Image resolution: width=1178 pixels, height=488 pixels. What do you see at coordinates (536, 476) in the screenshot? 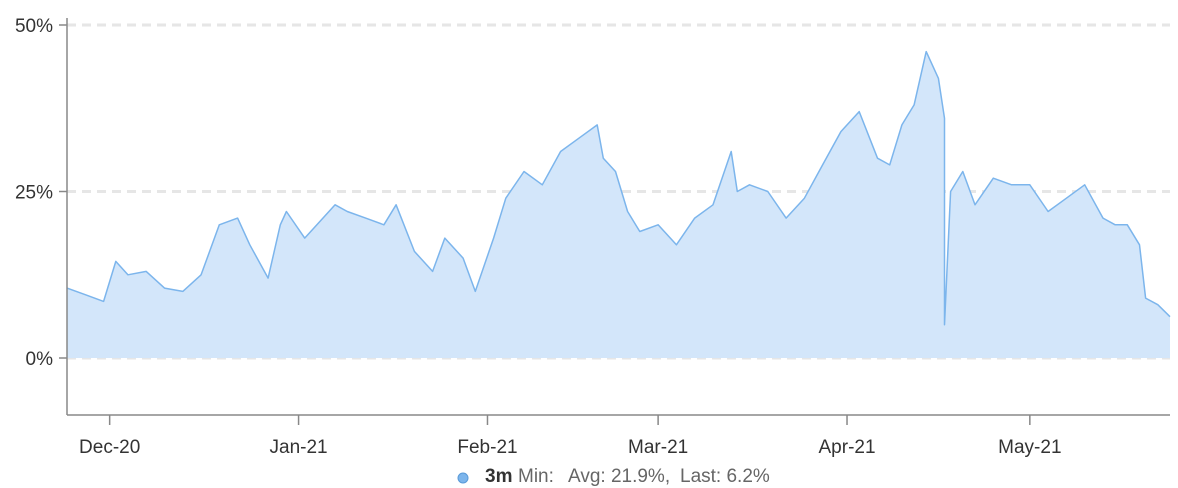
I see `legend-min-label: Min:` at bounding box center [536, 476].